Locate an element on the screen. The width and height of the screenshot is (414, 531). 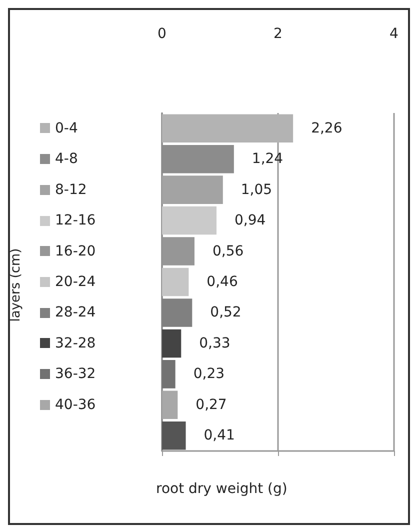
y-tick-label: 4-8 is located at coordinates (66, 159).